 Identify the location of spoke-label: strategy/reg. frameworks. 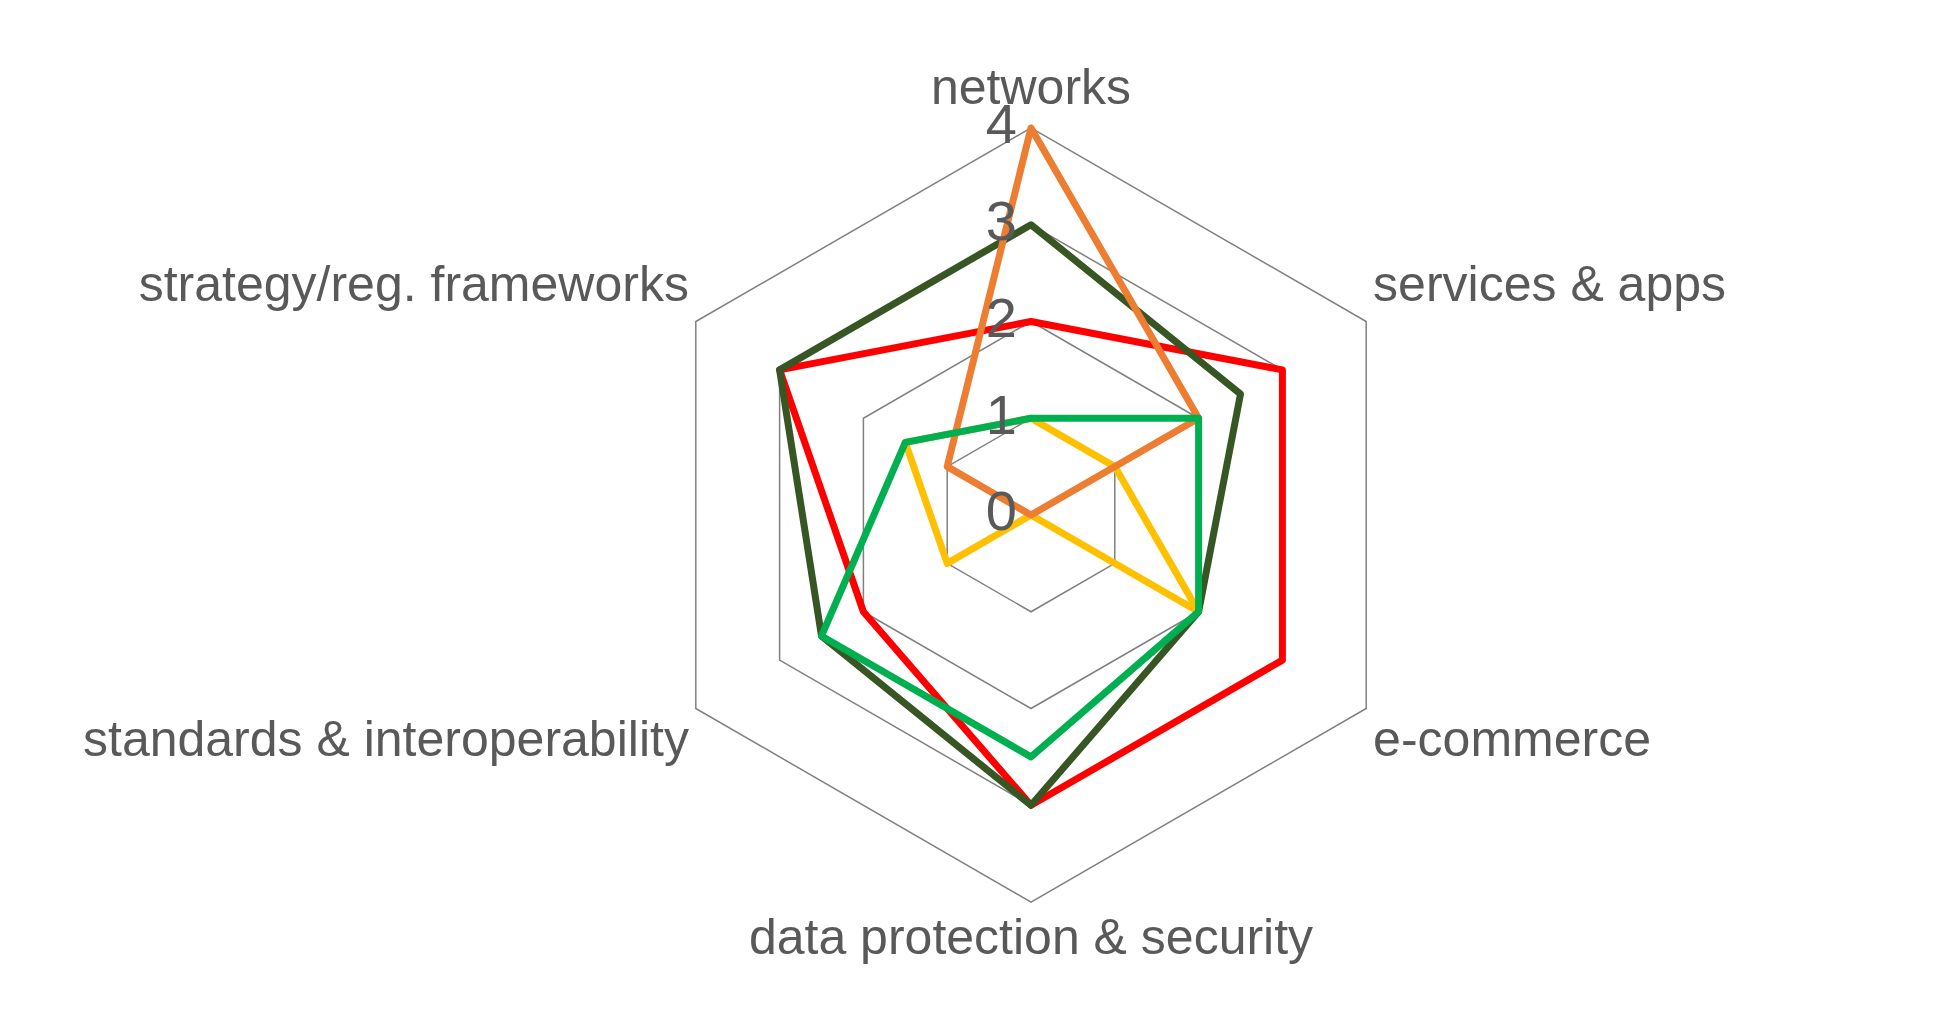
(413, 284).